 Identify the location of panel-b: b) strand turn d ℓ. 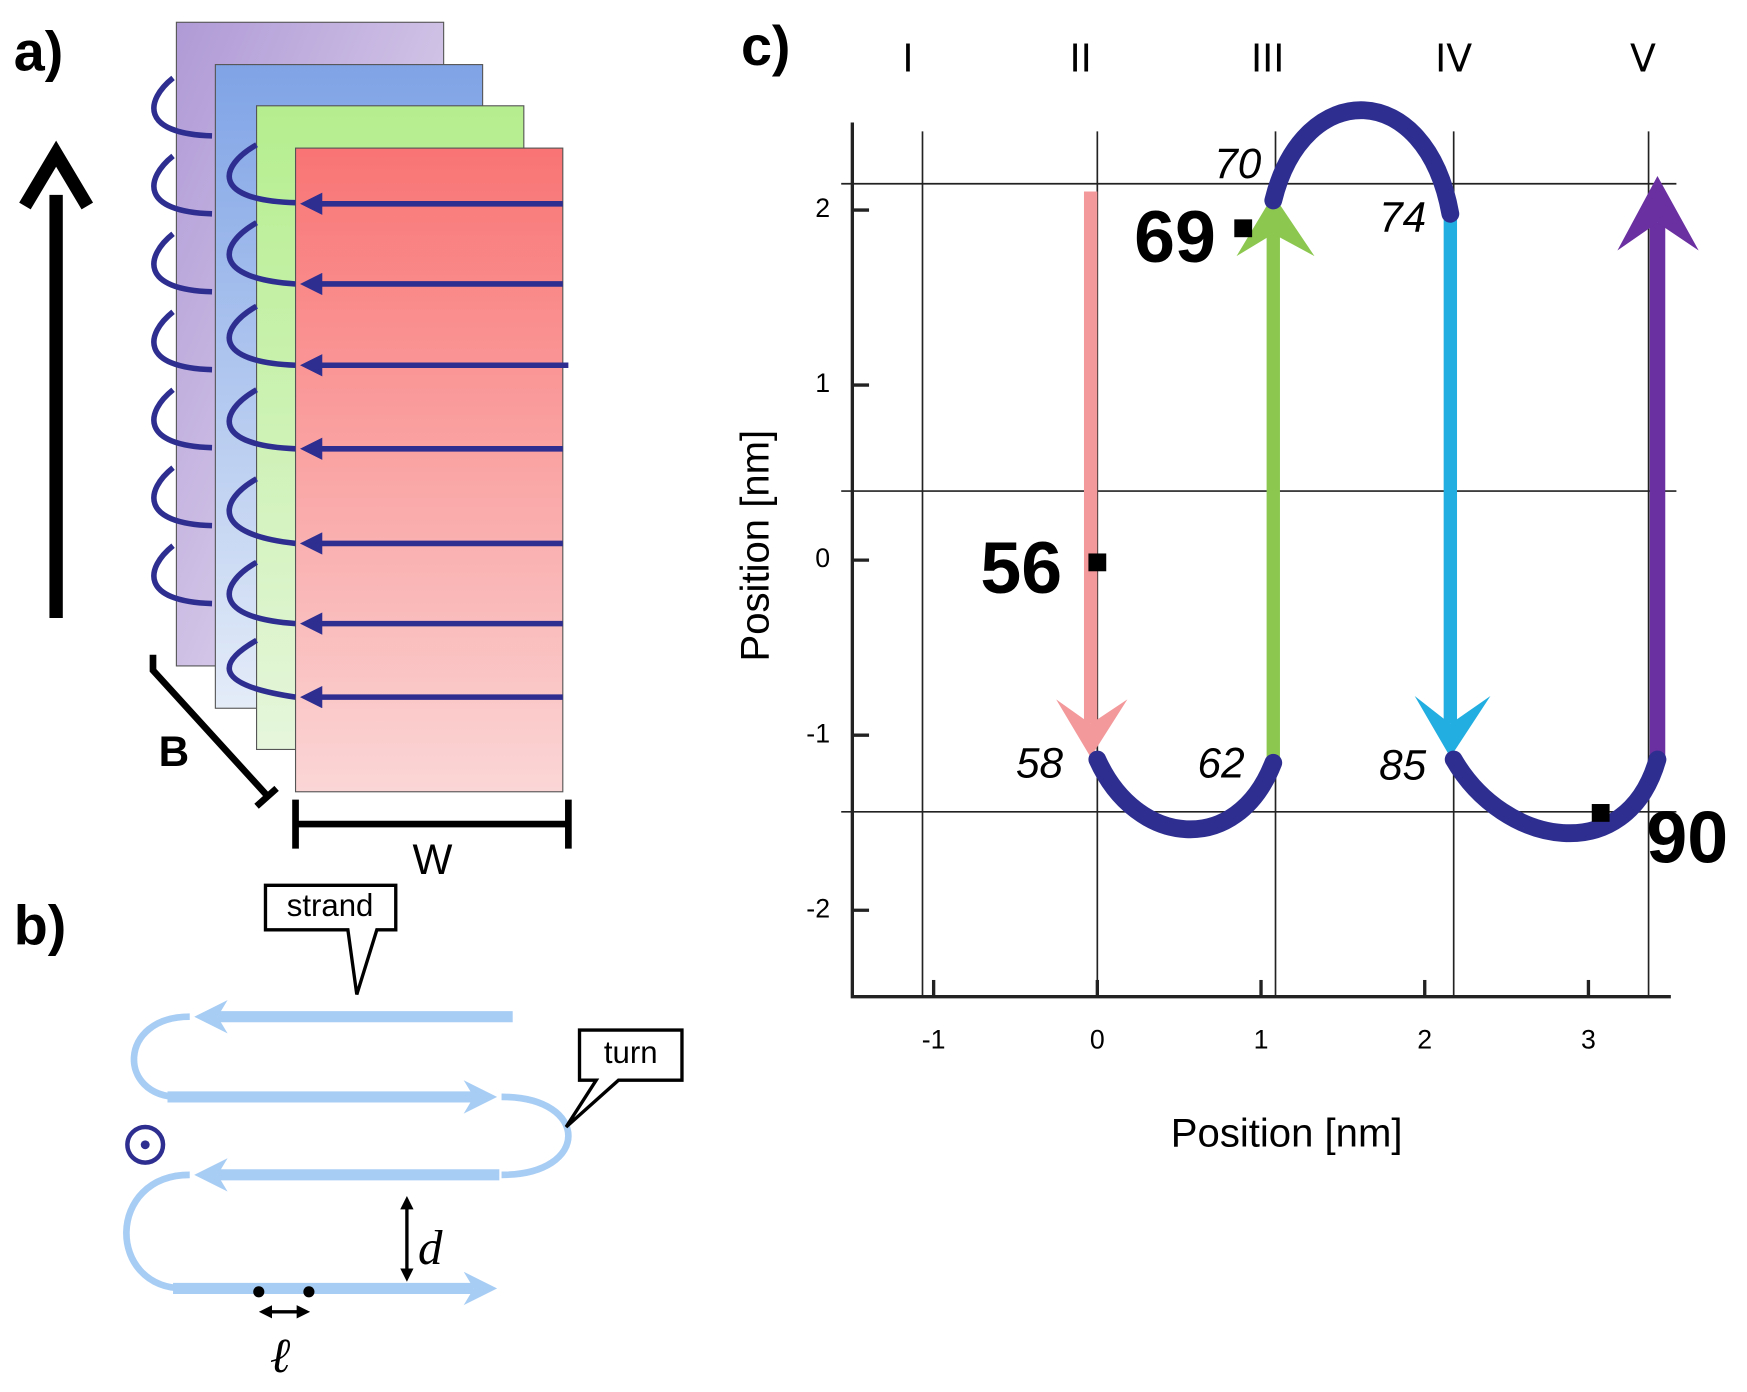
(349, 1133).